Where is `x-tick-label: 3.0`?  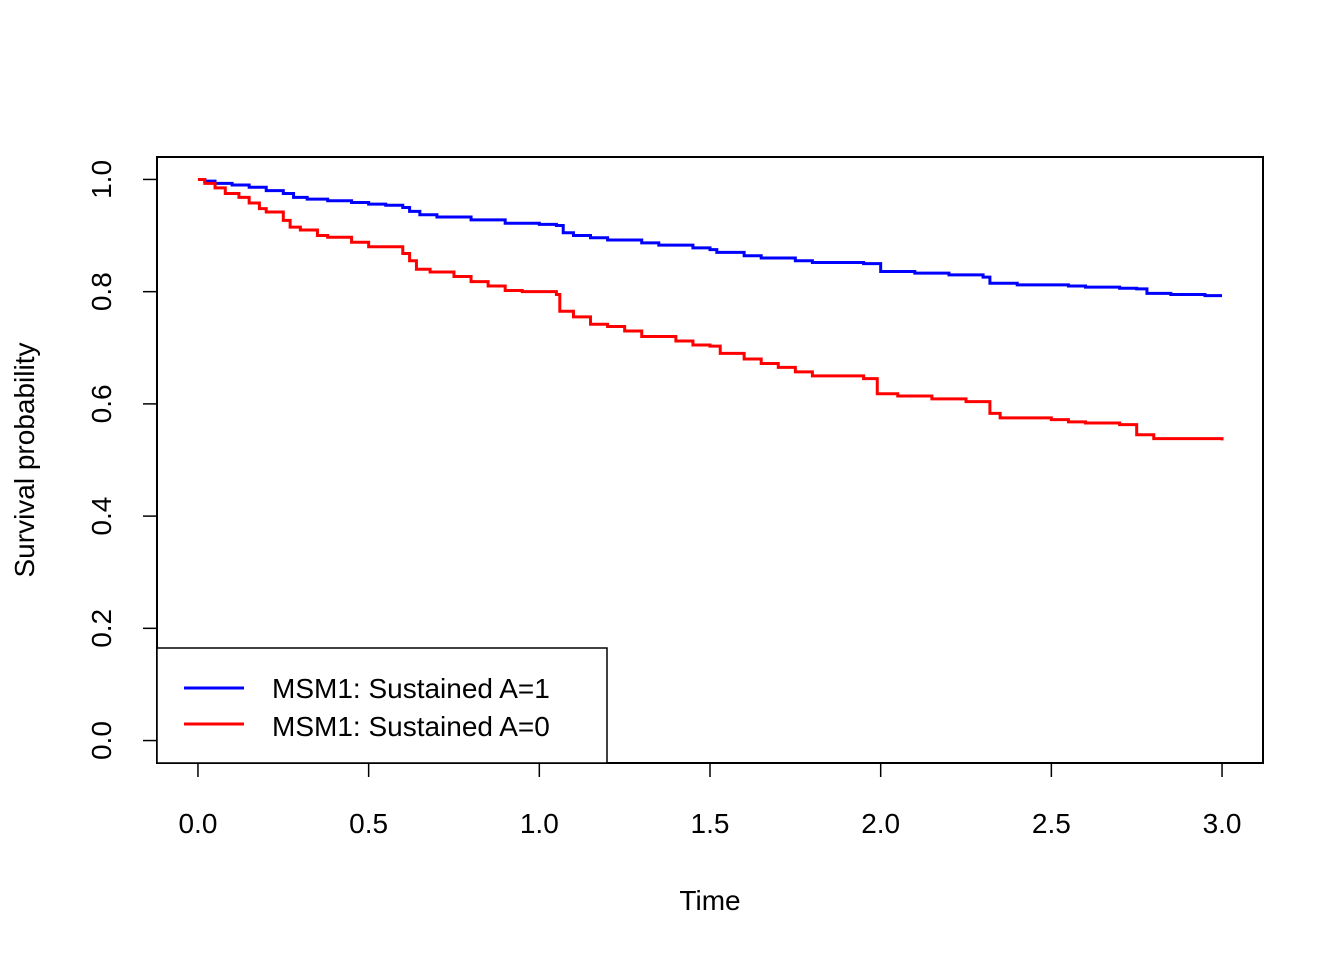
x-tick-label: 3.0 is located at coordinates (1222, 823).